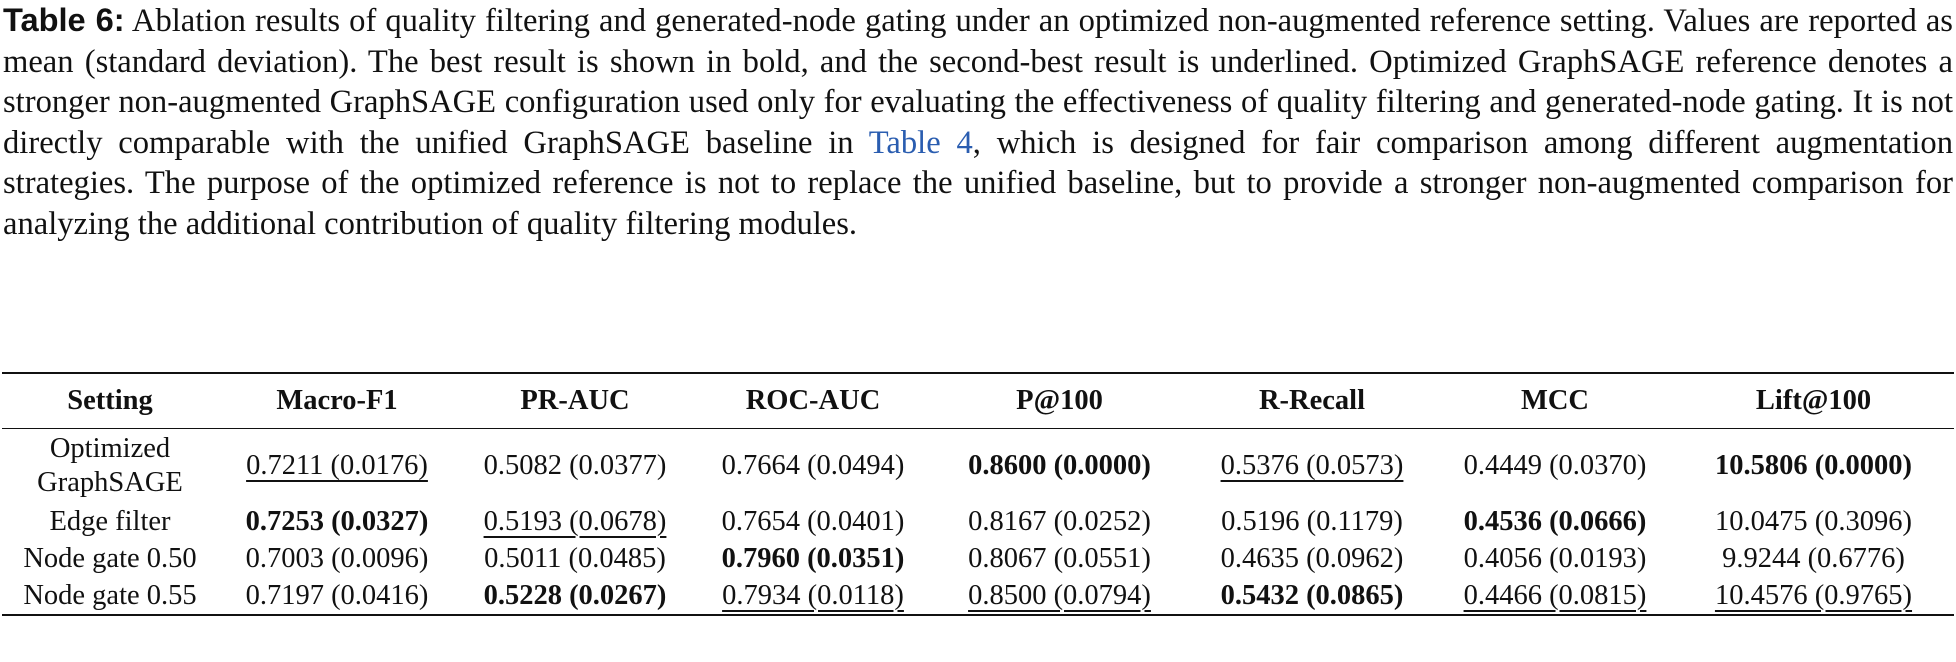 The image size is (1956, 662). I want to click on metric-value: 0.4536 (0.0666), so click(1555, 521).